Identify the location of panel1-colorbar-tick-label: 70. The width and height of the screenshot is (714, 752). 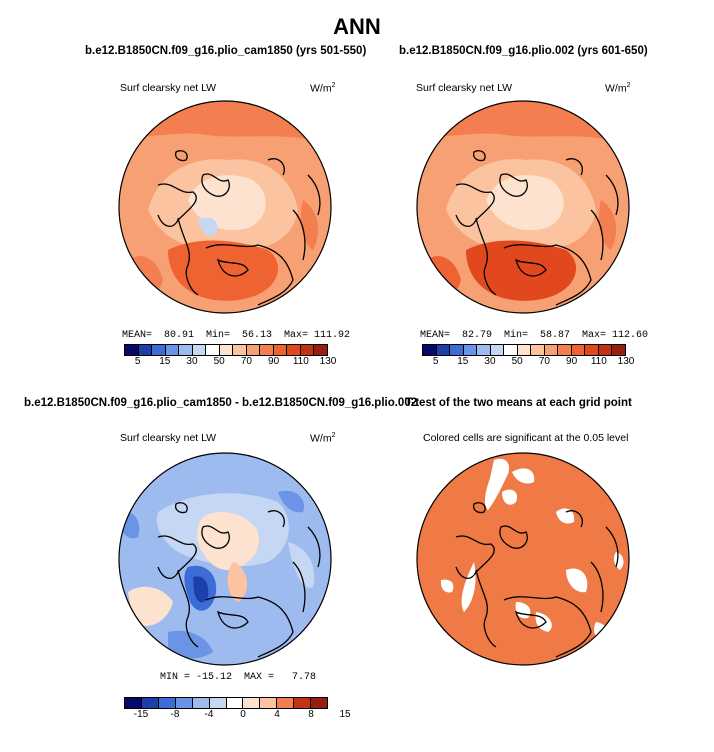
(246, 361).